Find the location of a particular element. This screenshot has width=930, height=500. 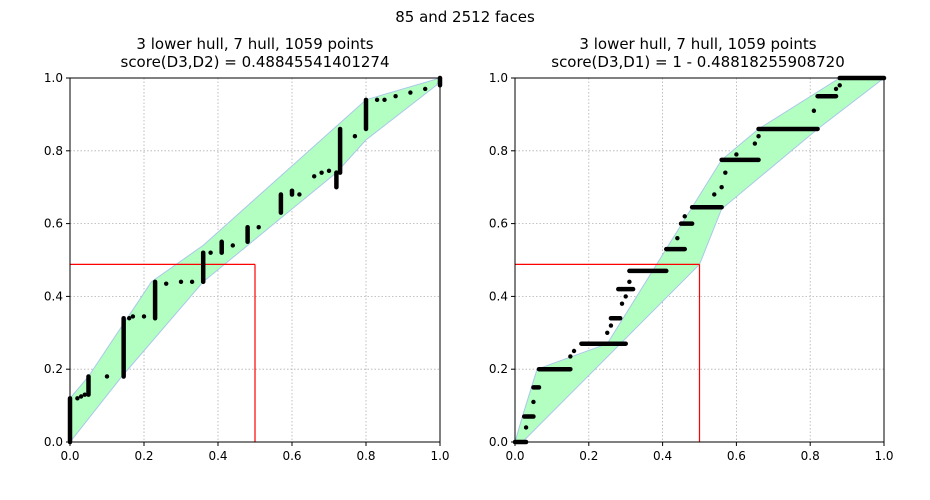

left-ytick-label: 0.0 is located at coordinates (53, 442).